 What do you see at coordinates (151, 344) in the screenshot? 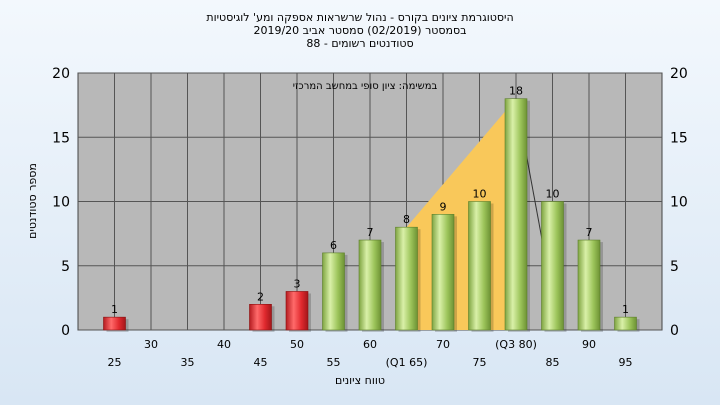
I see `x-tick-label: 30` at bounding box center [151, 344].